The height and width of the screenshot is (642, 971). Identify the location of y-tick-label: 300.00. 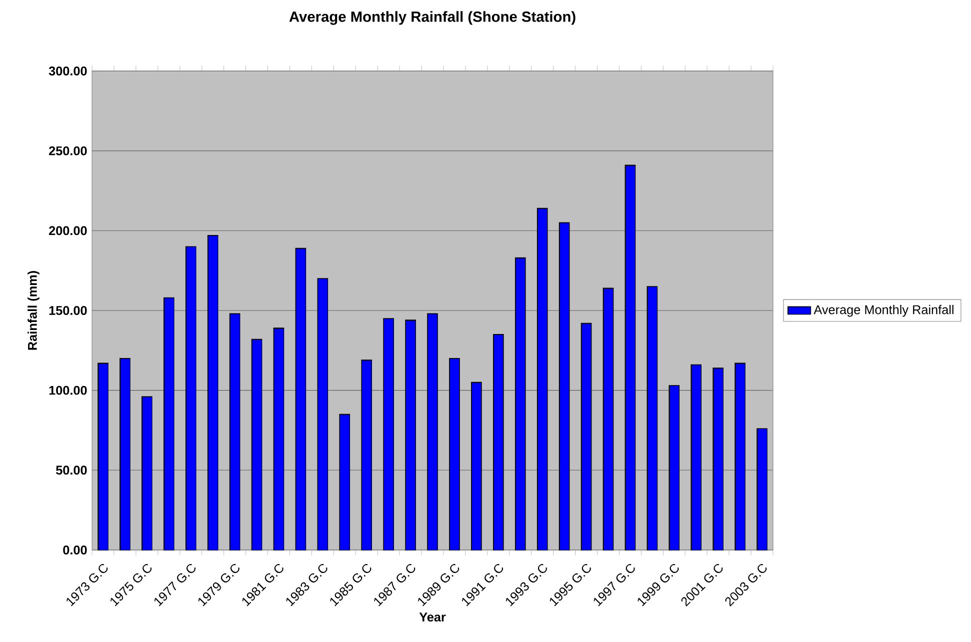
(67, 71).